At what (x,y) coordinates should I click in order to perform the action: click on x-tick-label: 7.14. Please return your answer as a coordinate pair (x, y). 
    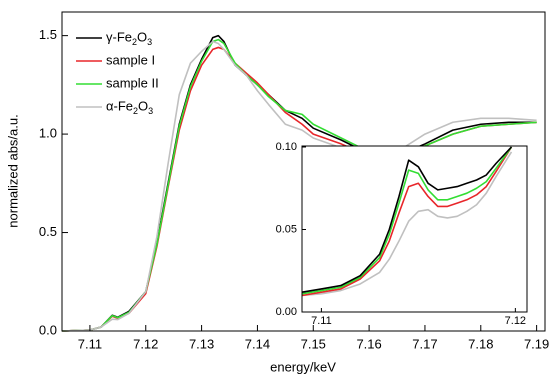
    Looking at the image, I should click on (257, 343).